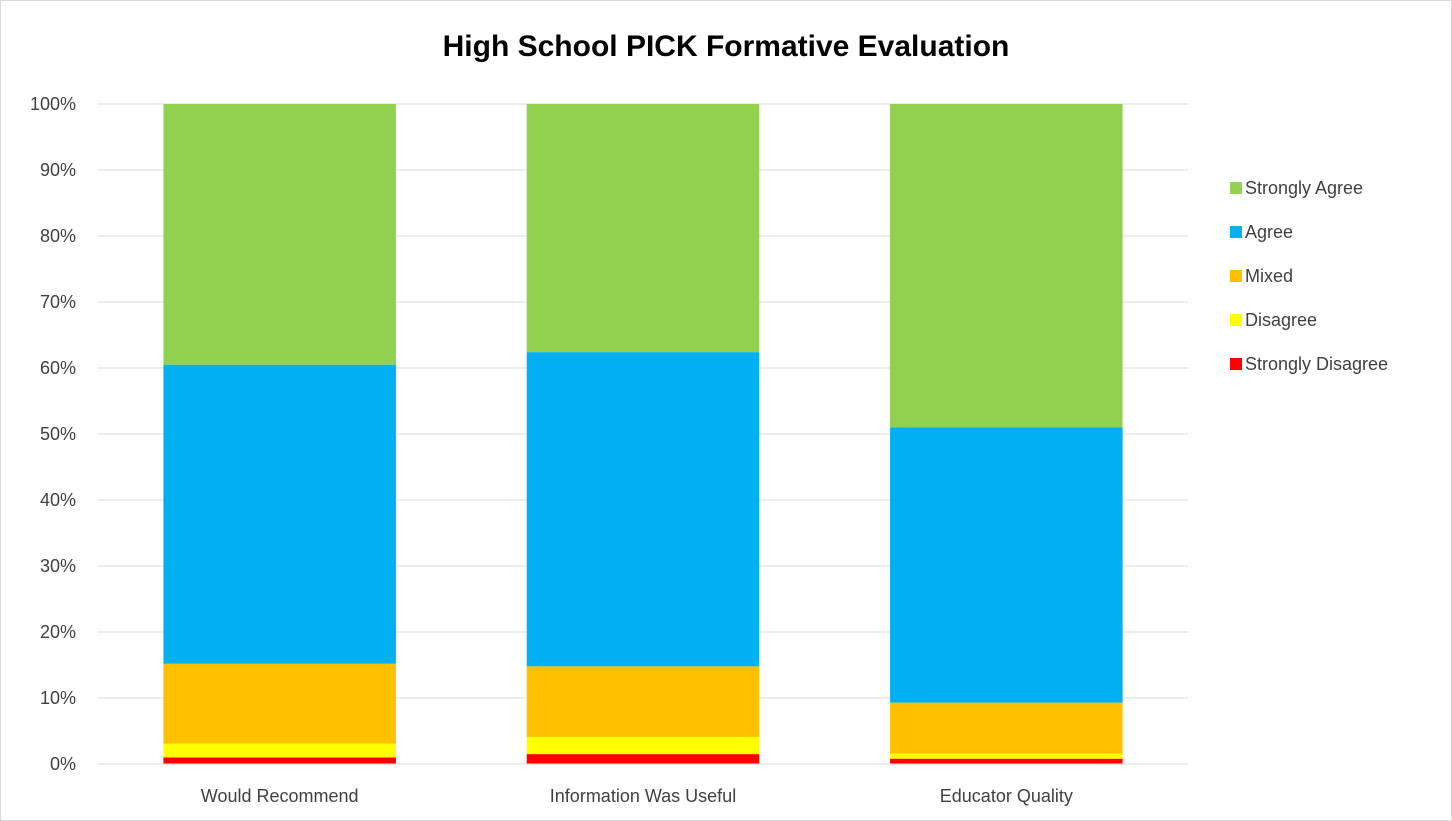 Image resolution: width=1452 pixels, height=821 pixels. Describe the element at coordinates (1269, 232) in the screenshot. I see `legend-label: Agree` at that location.